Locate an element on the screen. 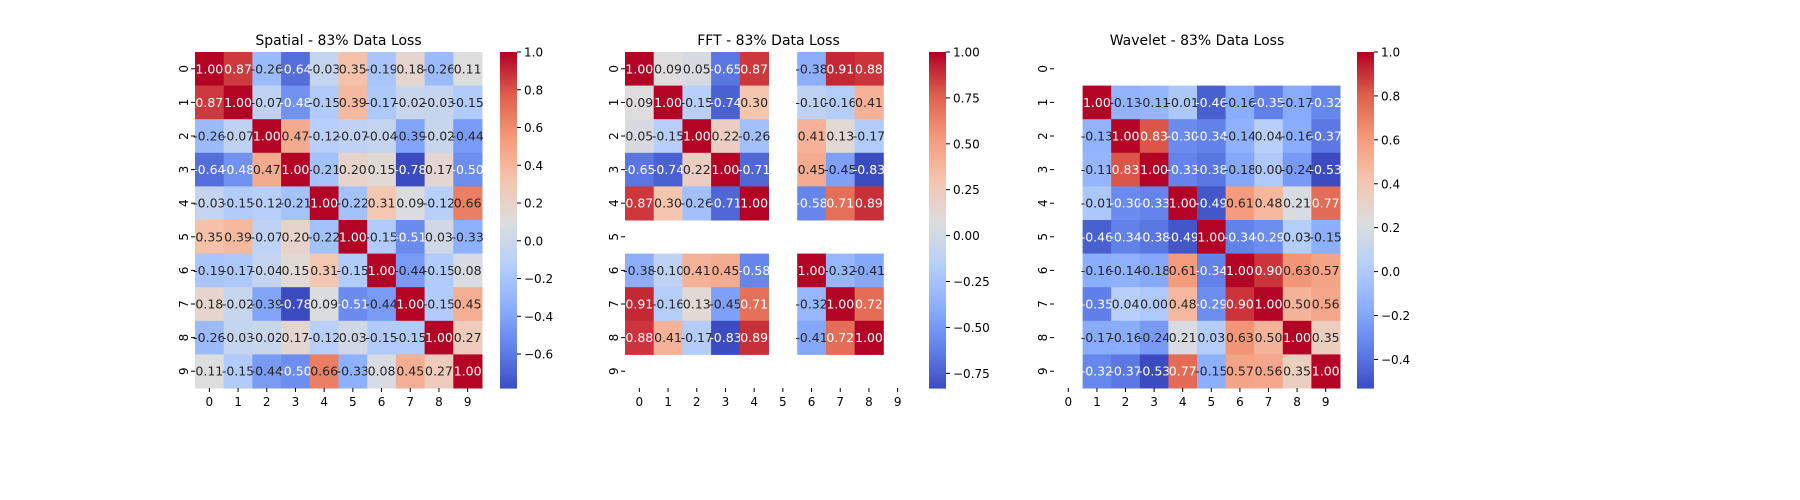  fft-cell-label-7-0: 0.91 is located at coordinates (639, 304).